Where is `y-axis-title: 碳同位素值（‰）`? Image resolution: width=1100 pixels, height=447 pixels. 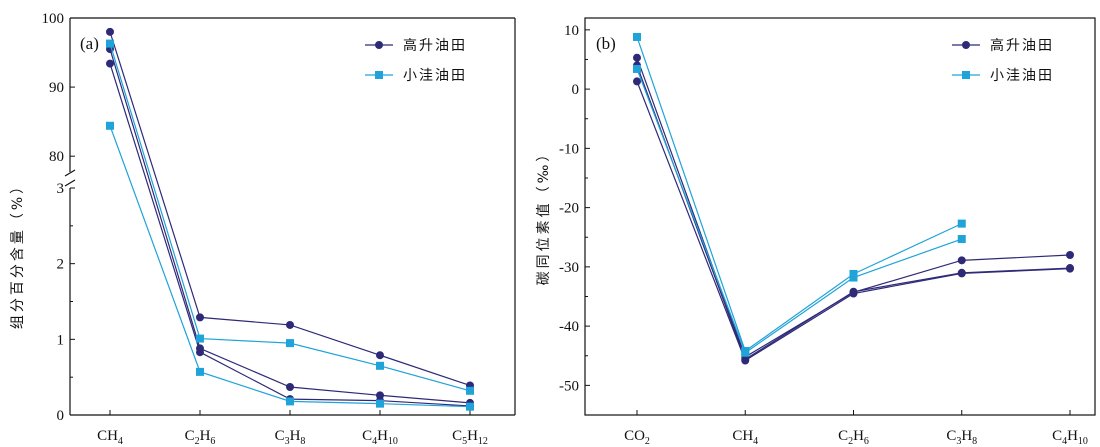 y-axis-title: 碳同位素值（‰） is located at coordinates (544, 215).